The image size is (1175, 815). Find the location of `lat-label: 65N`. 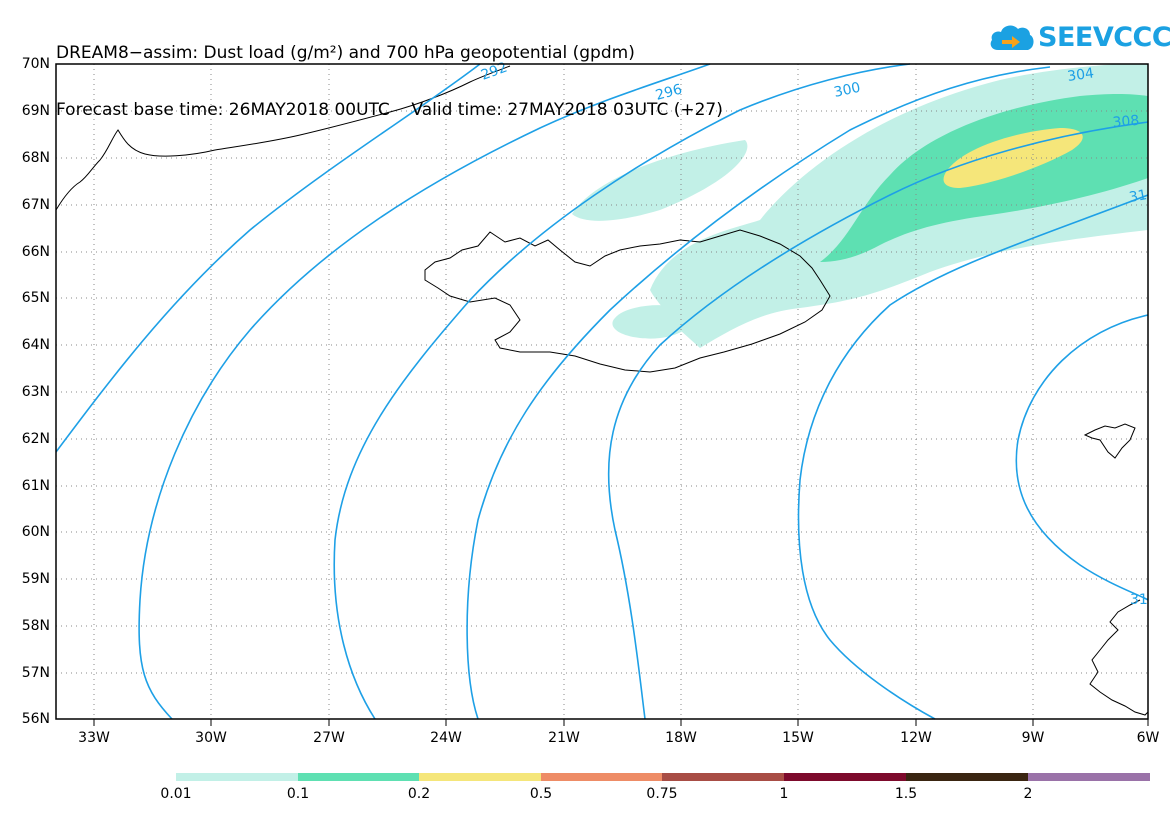

lat-label: 65N is located at coordinates (35, 298).